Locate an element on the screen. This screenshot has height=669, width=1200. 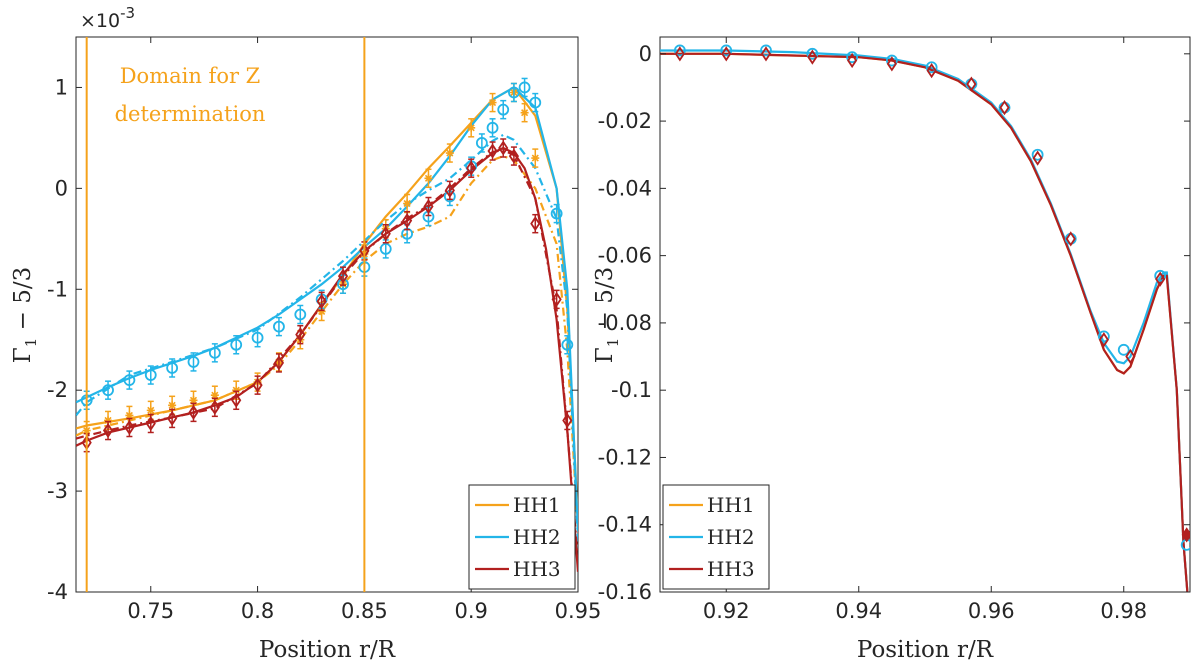
legend-label-hh2: HH2 is located at coordinates (537, 537).